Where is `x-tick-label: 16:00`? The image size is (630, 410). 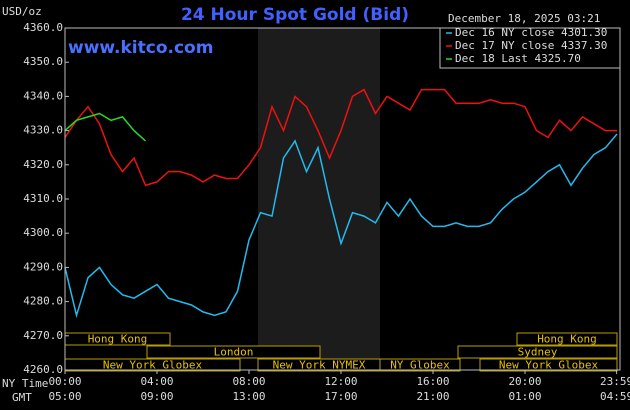 x-tick-label: 16:00 is located at coordinates (432, 381).